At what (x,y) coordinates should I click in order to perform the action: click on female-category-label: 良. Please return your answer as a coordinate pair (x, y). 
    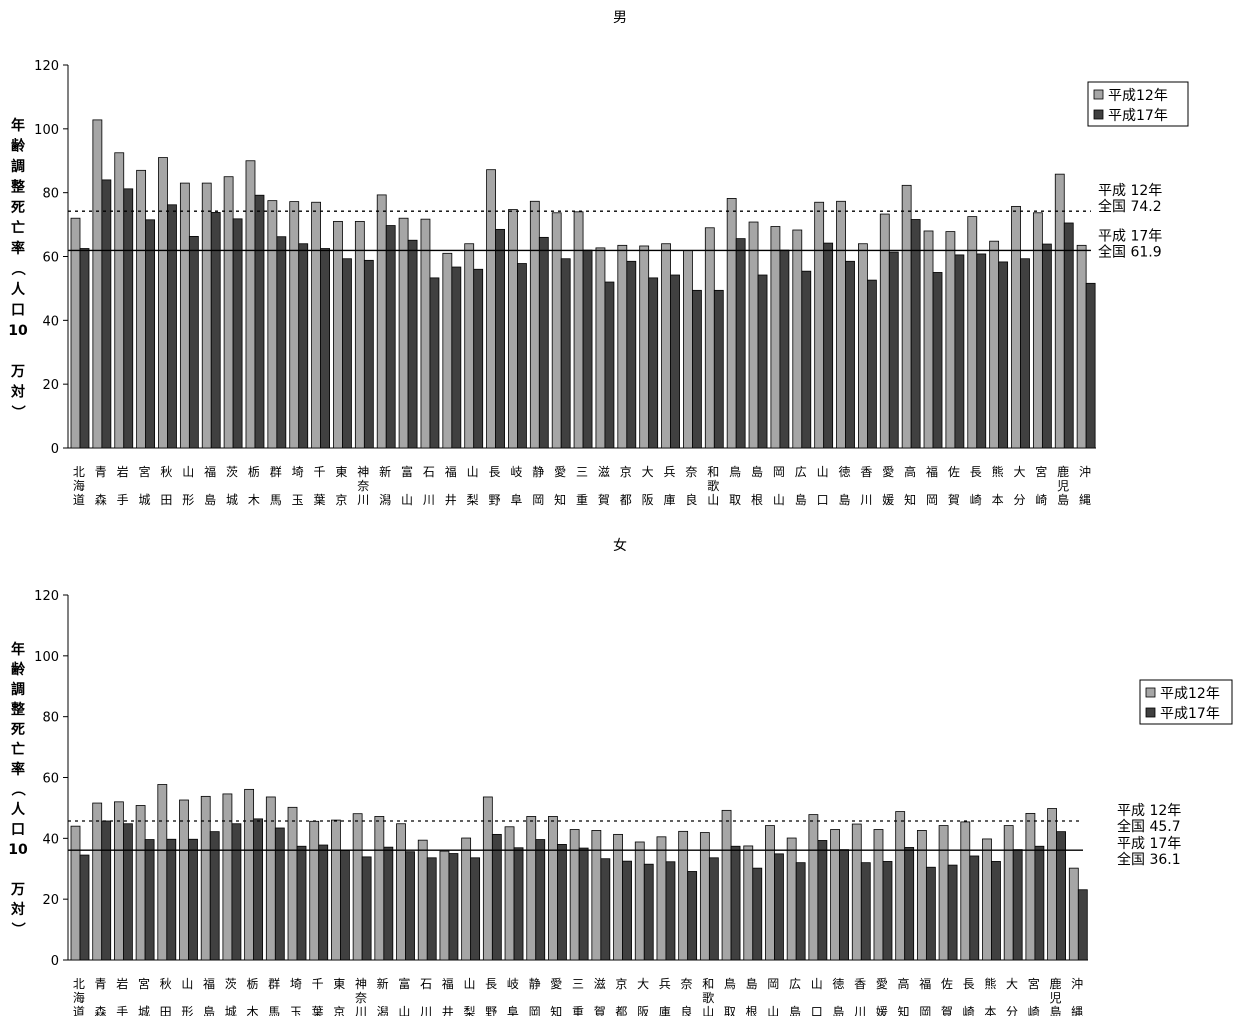
    Looking at the image, I should click on (687, 1010).